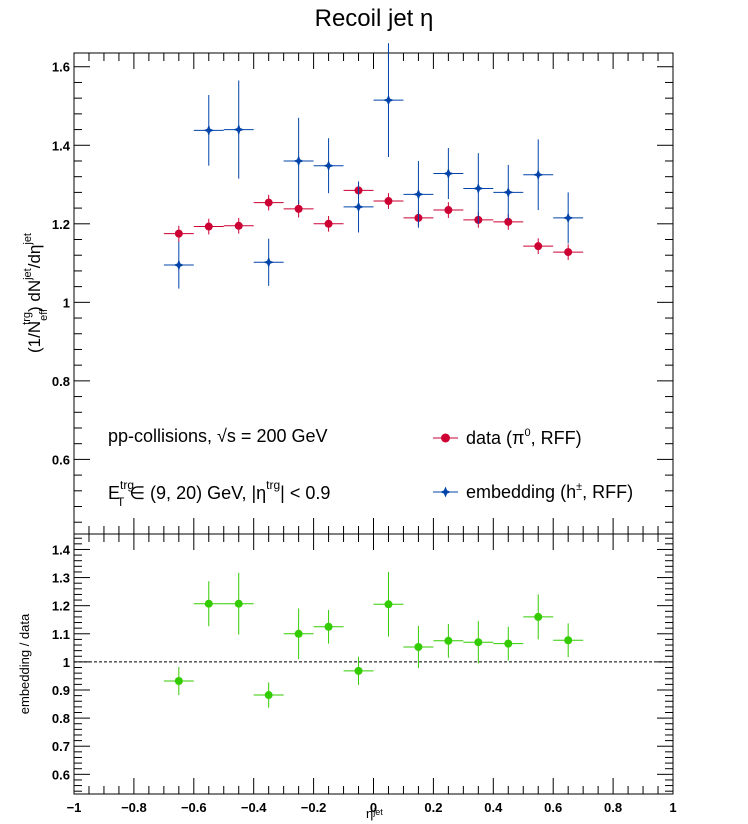 The image size is (748, 824). Describe the element at coordinates (61, 224) in the screenshot. I see `top-y-tick-label: 1.2` at that location.